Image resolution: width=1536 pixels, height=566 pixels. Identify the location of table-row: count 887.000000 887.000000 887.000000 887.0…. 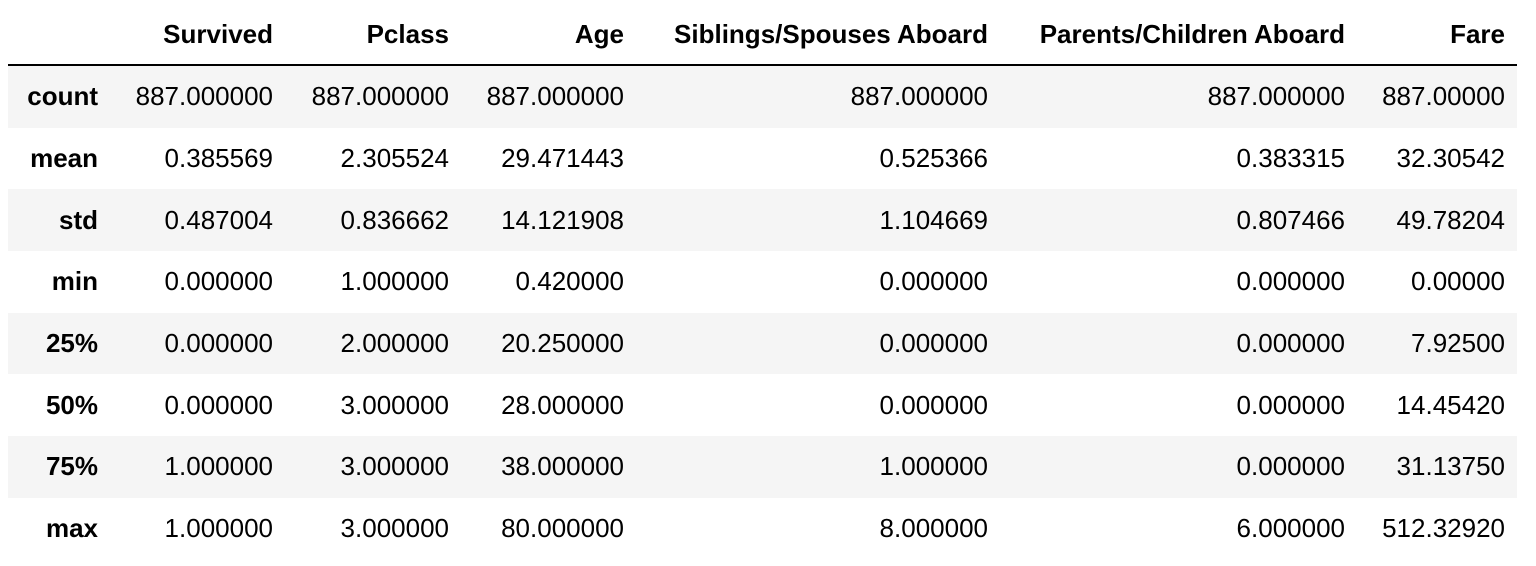
(762, 96).